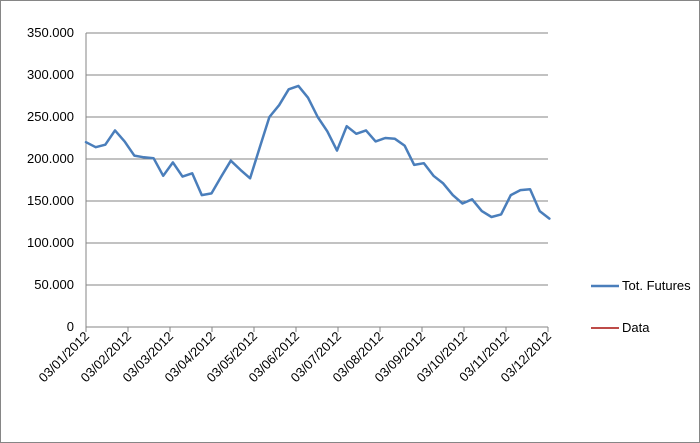  I want to click on legend: Tot. Futures Data, so click(641, 306).